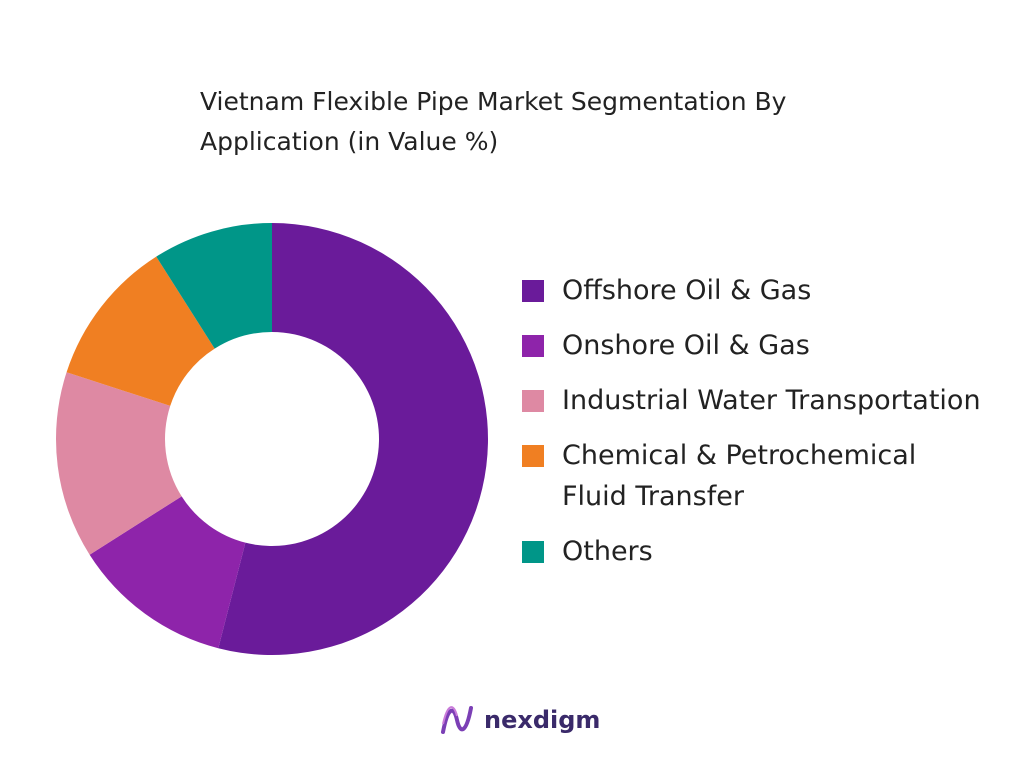  I want to click on legend-label: Onshore Oil & Gas, so click(686, 345).